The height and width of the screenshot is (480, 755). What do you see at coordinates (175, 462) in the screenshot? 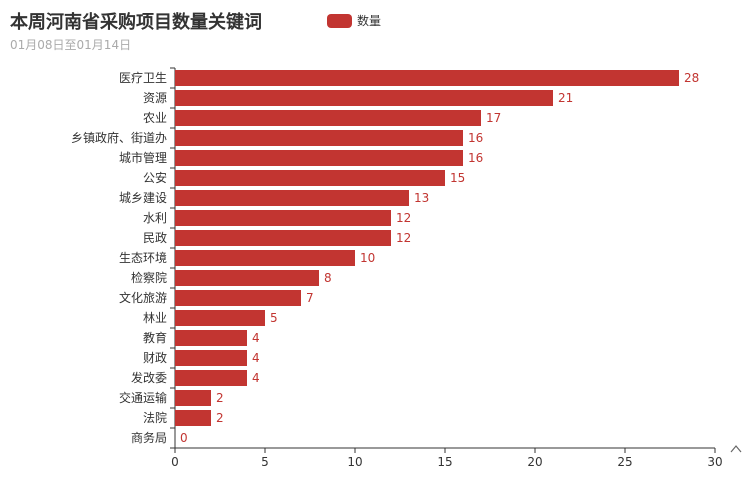
I see `x-tick-label: 0` at bounding box center [175, 462].